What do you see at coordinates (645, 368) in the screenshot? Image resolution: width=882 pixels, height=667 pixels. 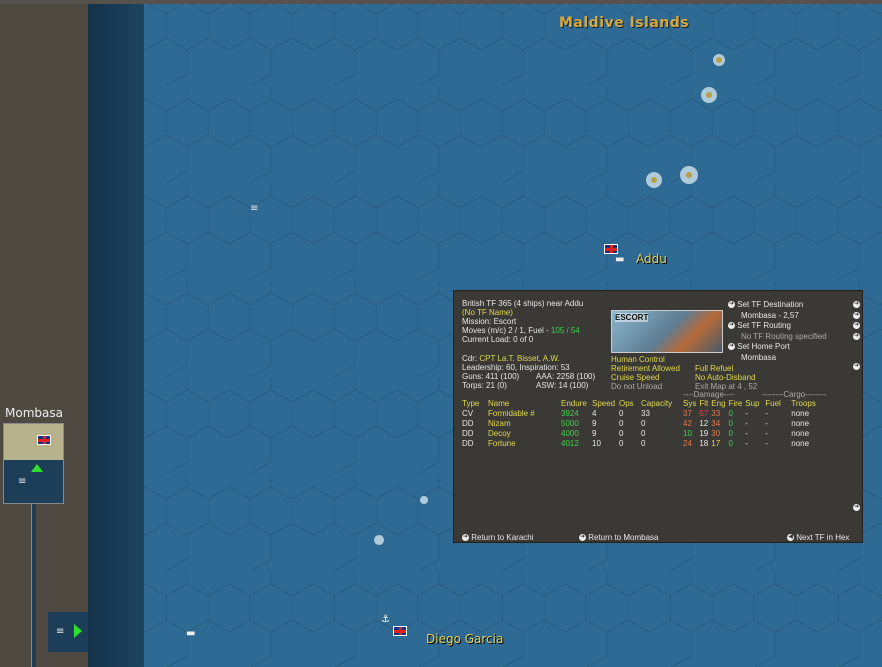 I see `retirement-toggle: Retirement Allowed` at bounding box center [645, 368].